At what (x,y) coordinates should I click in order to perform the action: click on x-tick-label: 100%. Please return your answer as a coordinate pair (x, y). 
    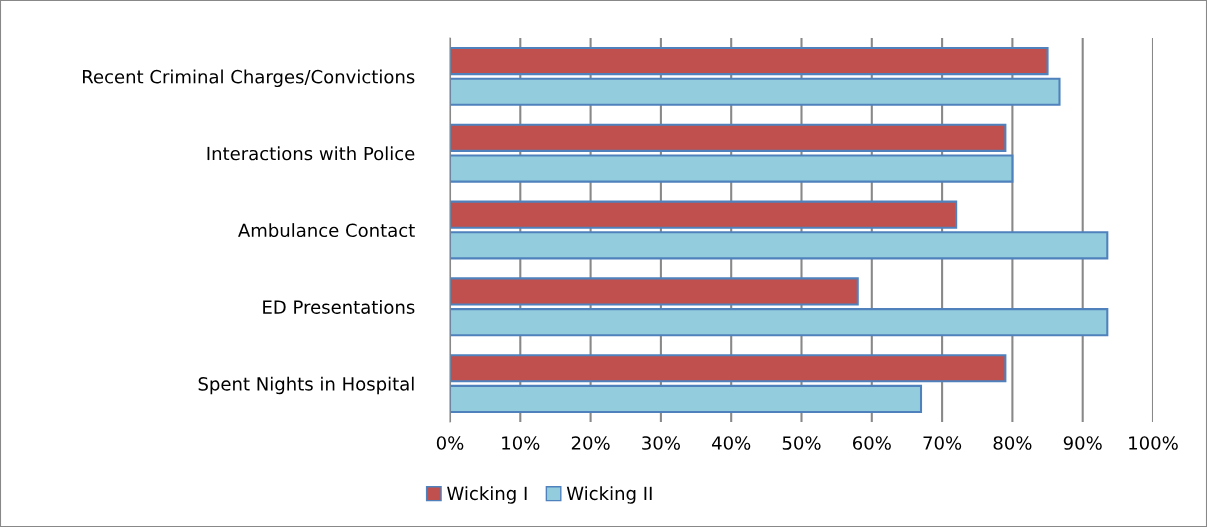
    Looking at the image, I should click on (1153, 443).